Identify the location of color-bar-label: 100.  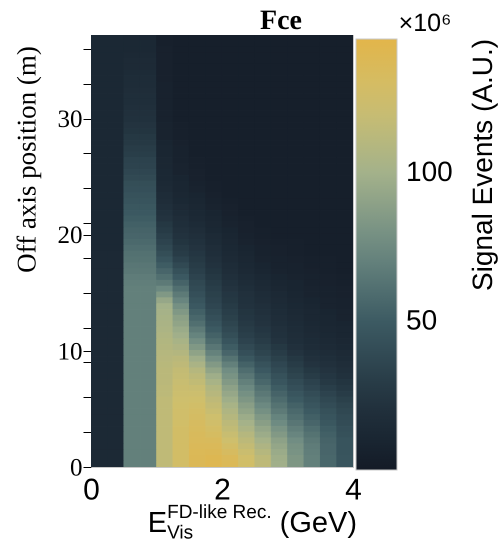
(429, 171).